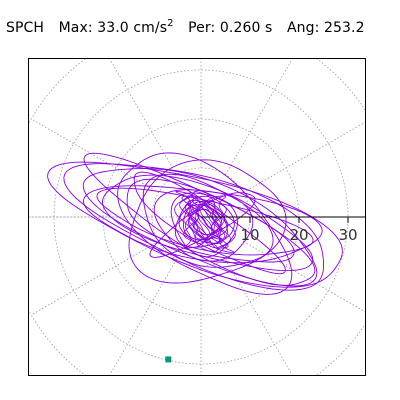  I want to click on max-direction-marker, so click(168, 359).